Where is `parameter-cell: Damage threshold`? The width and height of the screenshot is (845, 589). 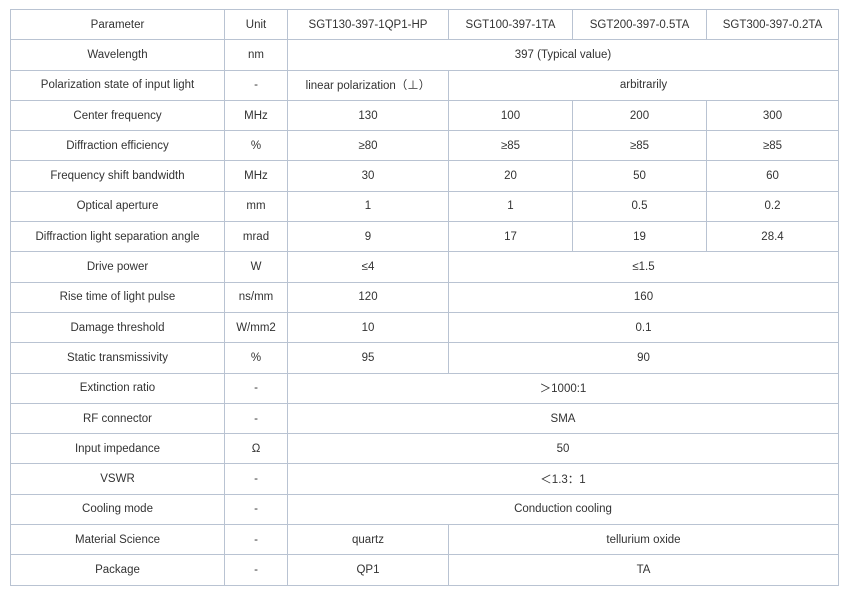
parameter-cell: Damage threshold is located at coordinates (117, 327).